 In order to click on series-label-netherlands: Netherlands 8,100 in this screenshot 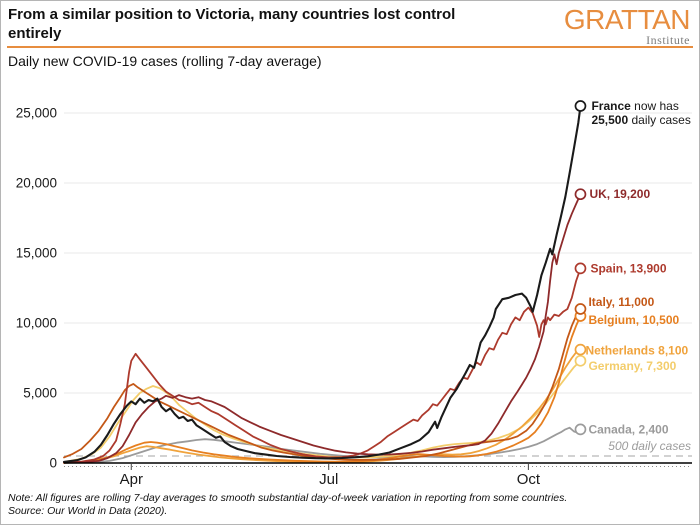, I will do `click(636, 351)`.